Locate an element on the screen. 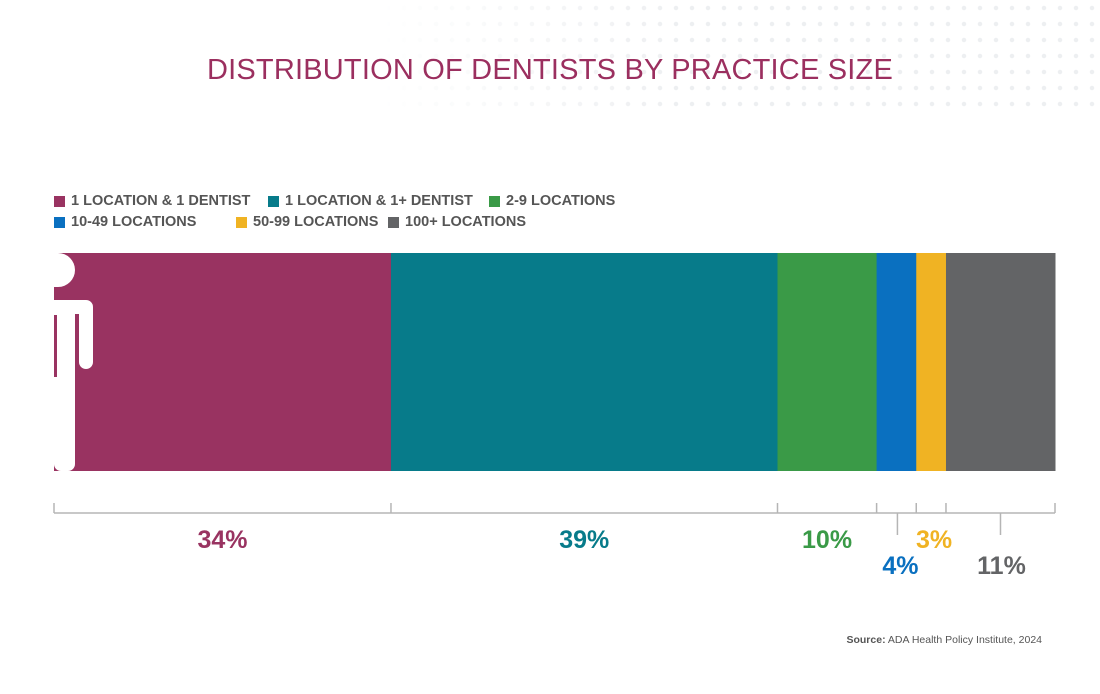 Image resolution: width=1100 pixels, height=694 pixels. source-text: ADA Health Policy Institute, 2024 is located at coordinates (964, 640).